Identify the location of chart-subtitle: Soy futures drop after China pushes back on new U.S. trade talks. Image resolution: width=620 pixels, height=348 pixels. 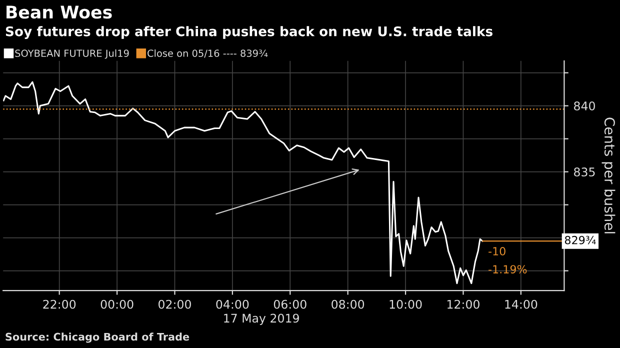
(249, 32).